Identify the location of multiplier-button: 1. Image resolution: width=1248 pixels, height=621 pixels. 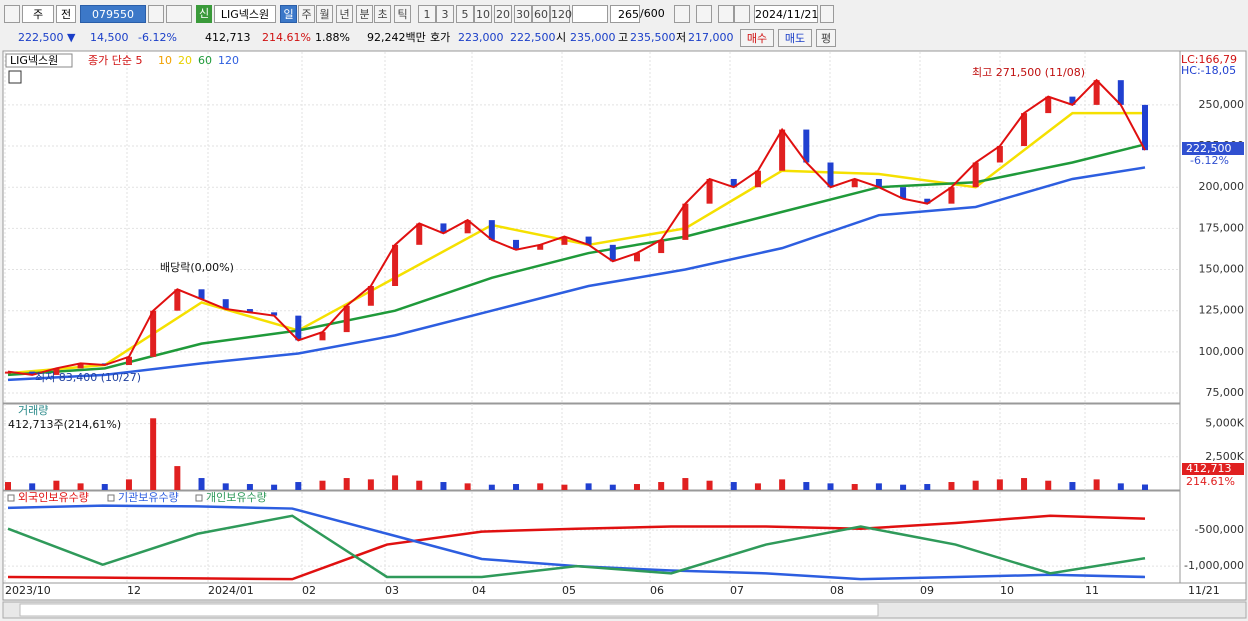
(427, 14).